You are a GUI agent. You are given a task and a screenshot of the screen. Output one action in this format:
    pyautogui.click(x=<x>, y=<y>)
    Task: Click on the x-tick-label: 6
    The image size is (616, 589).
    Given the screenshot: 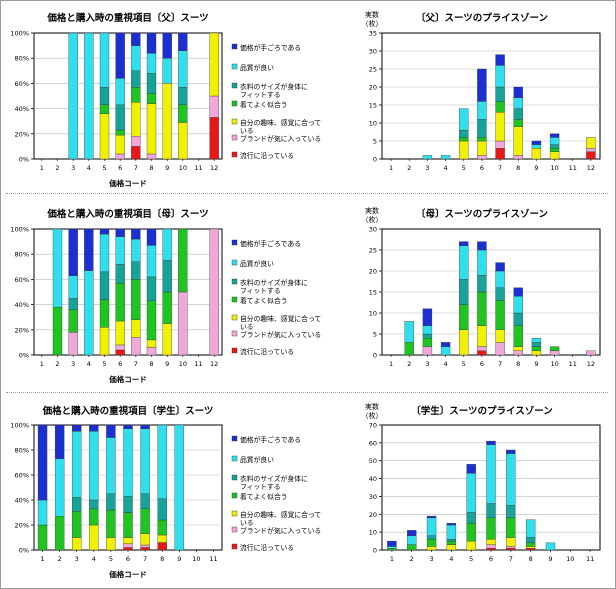 What is the action you would take?
    pyautogui.click(x=128, y=559)
    